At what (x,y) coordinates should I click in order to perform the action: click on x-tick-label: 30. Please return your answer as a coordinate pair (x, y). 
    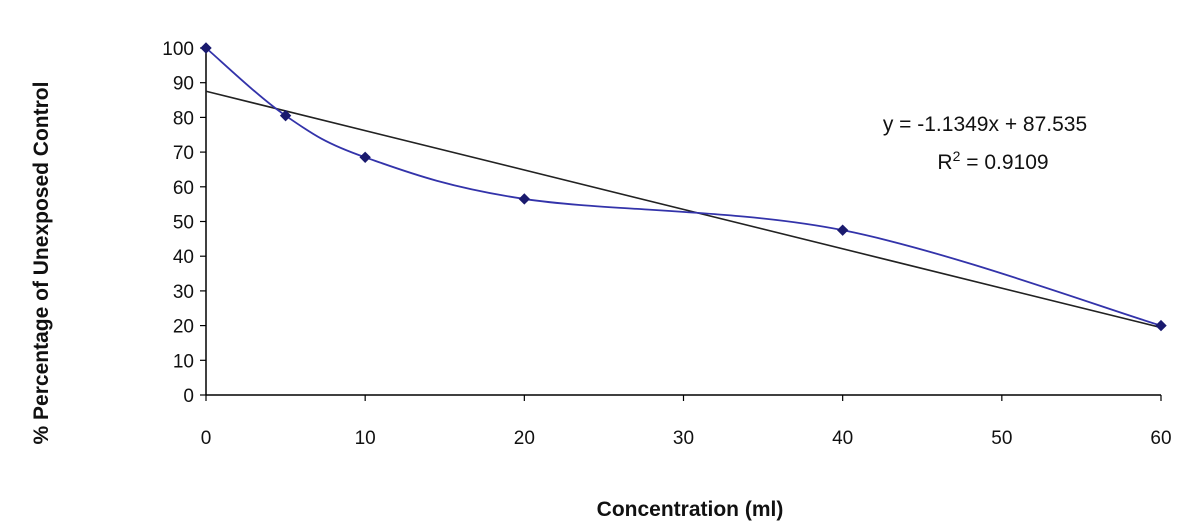
    Looking at the image, I should click on (683, 438).